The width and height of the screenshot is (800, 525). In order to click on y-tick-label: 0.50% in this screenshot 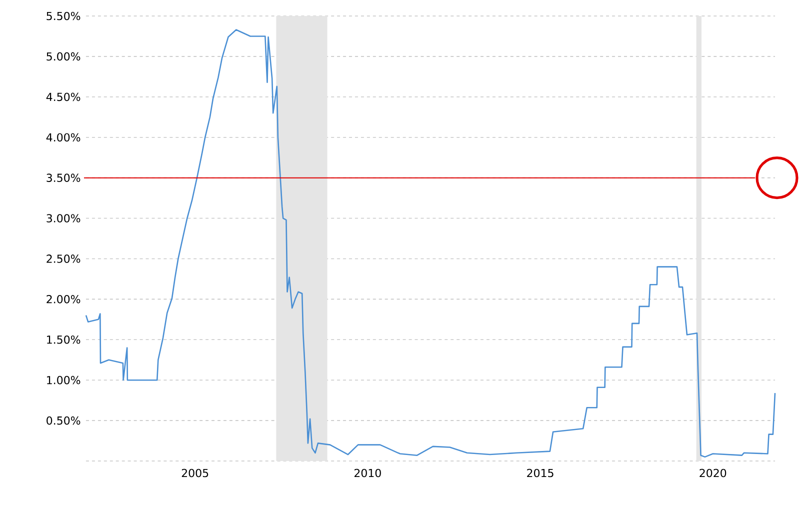, I will do `click(63, 420)`.